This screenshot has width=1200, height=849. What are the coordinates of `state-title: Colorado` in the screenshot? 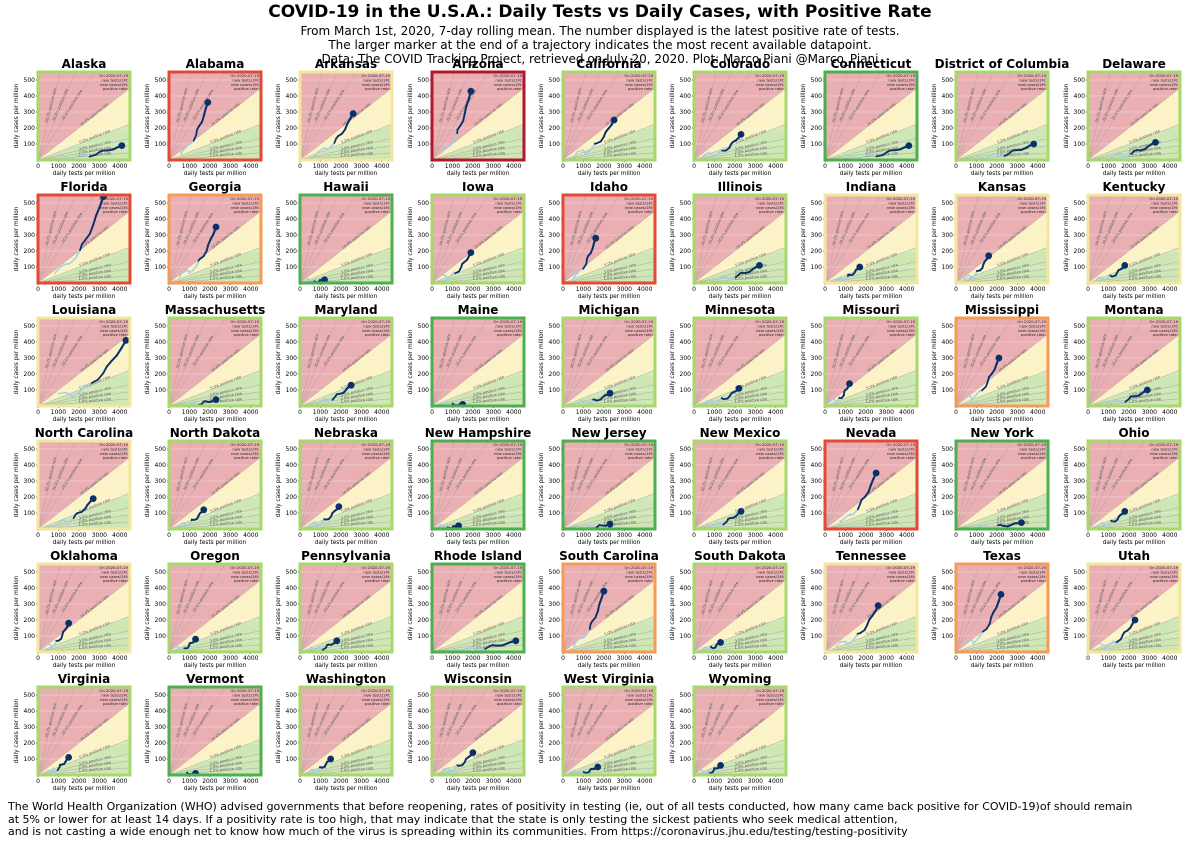 It's located at (740, 64).